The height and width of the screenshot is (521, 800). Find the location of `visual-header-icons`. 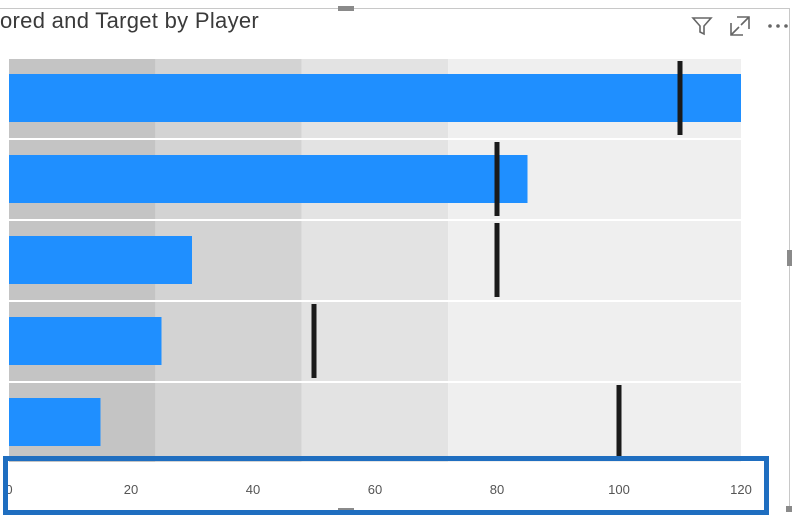

visual-header-icons is located at coordinates (740, 26).